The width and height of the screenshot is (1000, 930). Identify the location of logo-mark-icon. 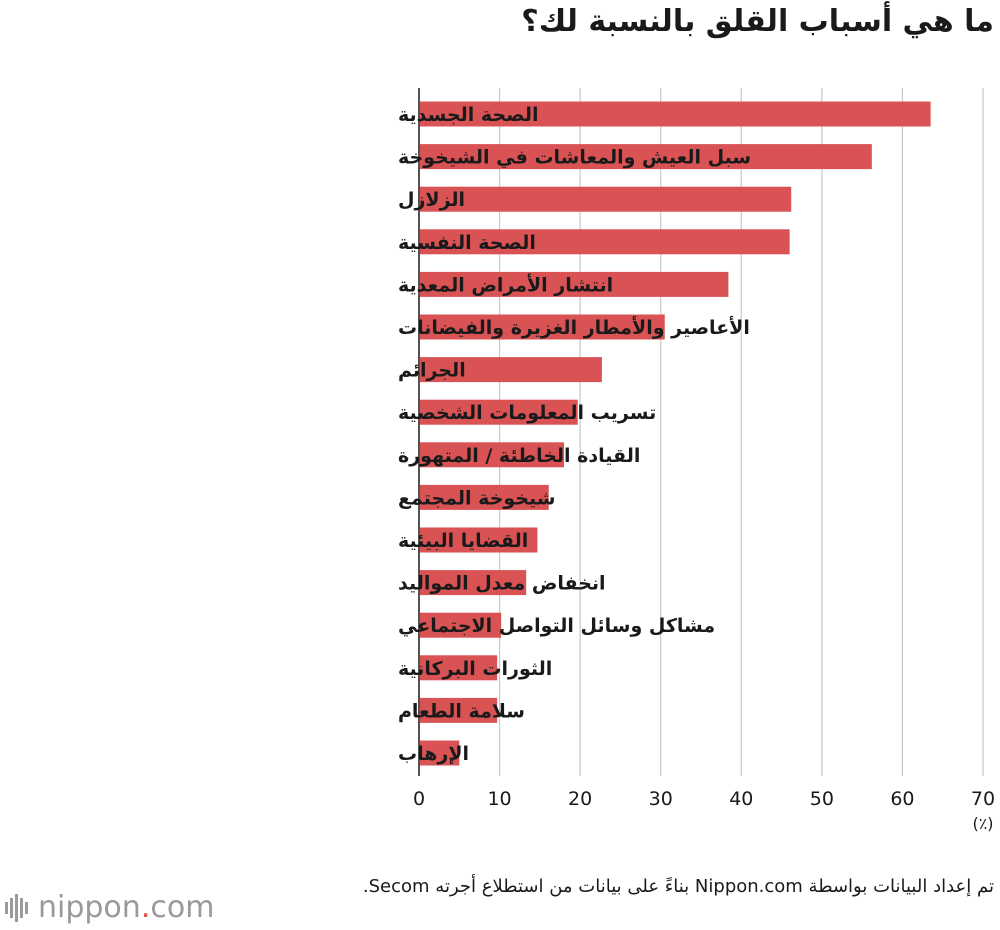
(16, 907).